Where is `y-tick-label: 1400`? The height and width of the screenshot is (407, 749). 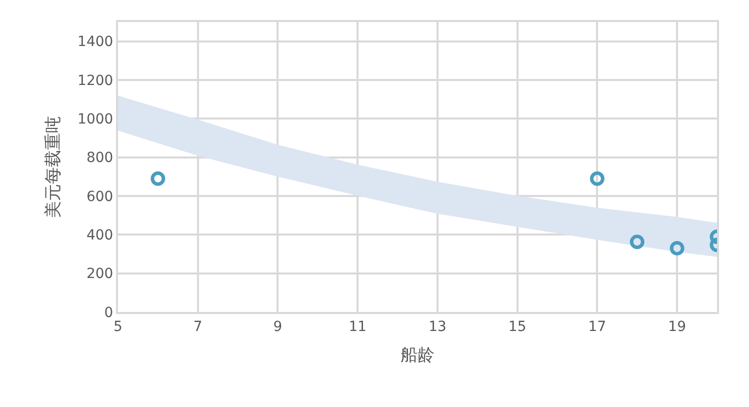 y-tick-label: 1400 is located at coordinates (96, 42).